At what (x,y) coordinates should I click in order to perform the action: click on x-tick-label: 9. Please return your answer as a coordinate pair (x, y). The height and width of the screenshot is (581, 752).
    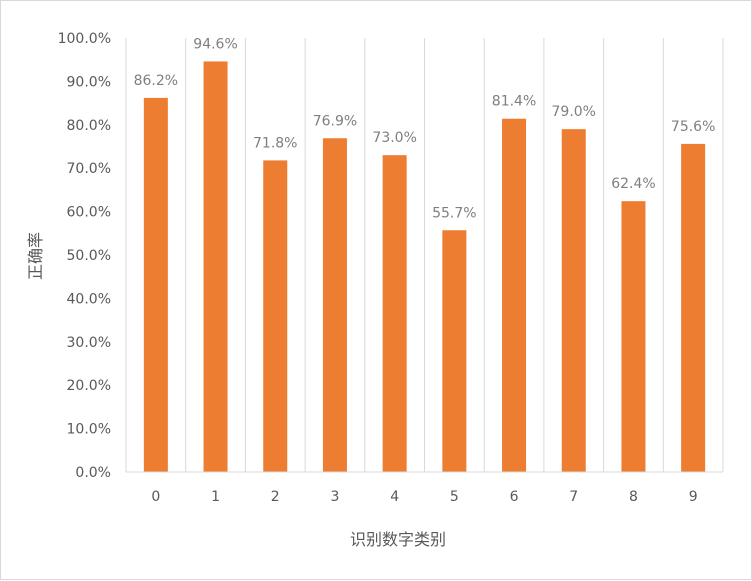
    Looking at the image, I should click on (693, 497).